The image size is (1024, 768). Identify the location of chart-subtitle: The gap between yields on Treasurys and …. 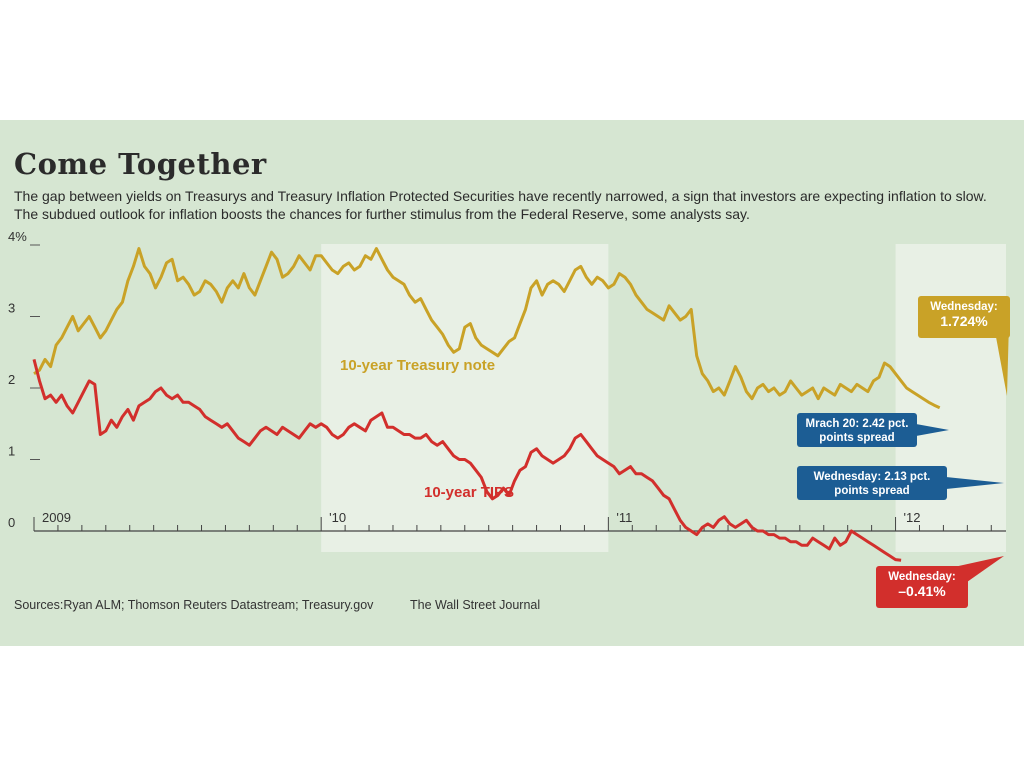
(500, 205).